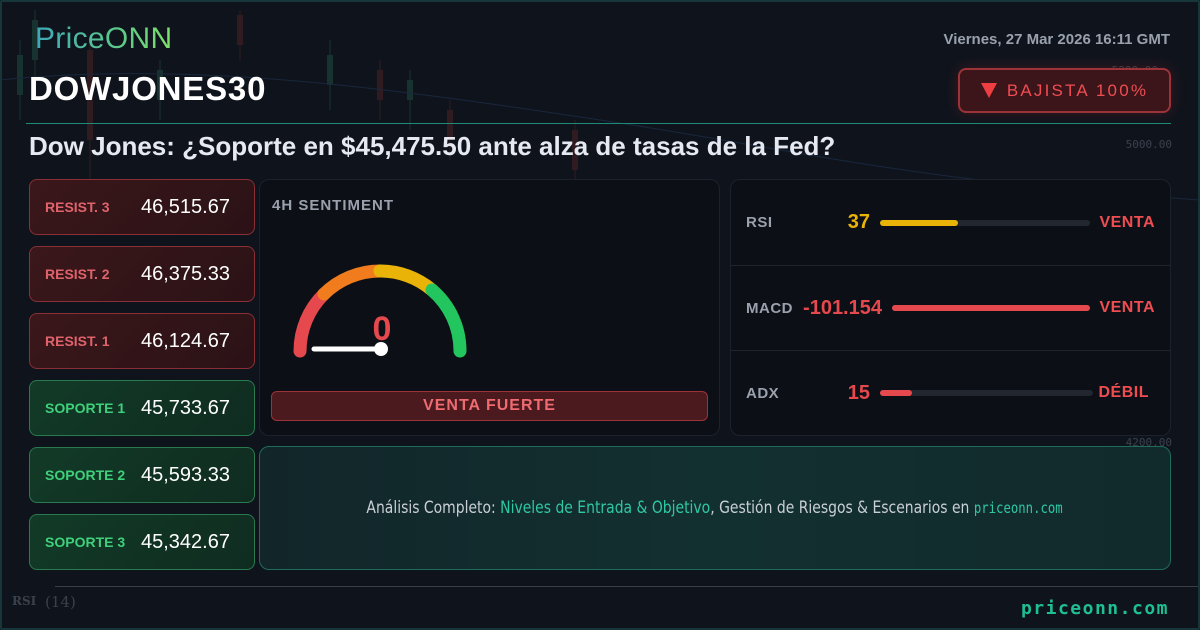 The width and height of the screenshot is (1200, 630). I want to click on brand-logo: PriceONN, so click(104, 38).